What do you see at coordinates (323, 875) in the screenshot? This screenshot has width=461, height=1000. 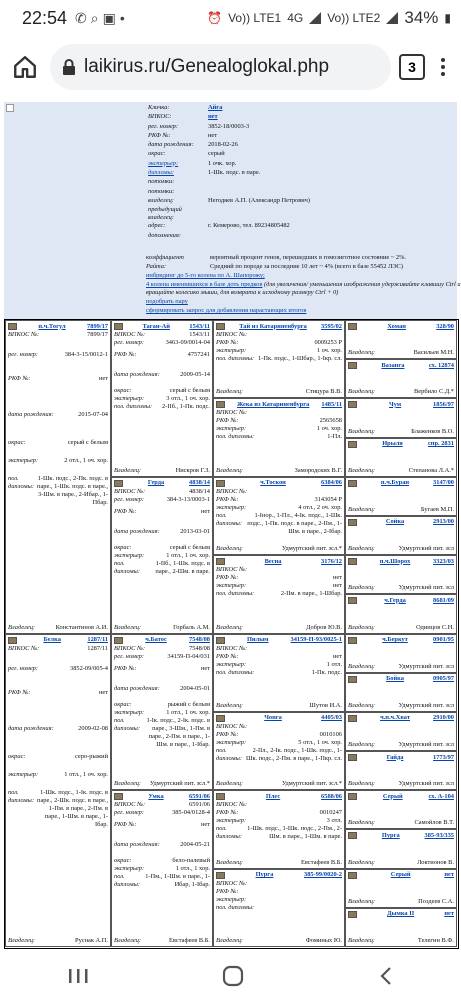 I see `dog-number-link: 385-99/0020-2` at bounding box center [323, 875].